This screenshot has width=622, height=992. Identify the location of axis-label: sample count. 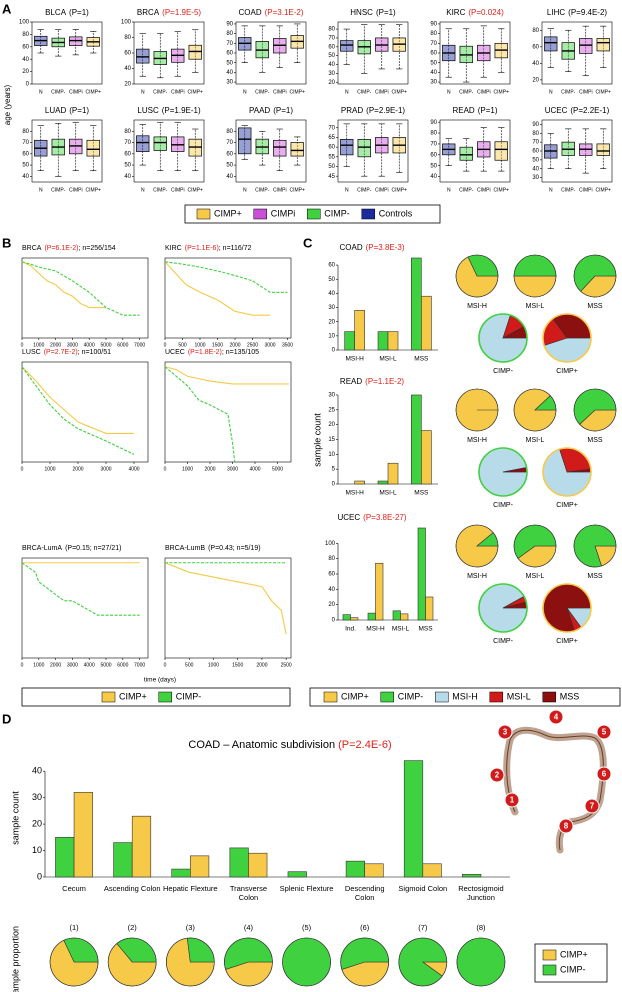
(15, 818).